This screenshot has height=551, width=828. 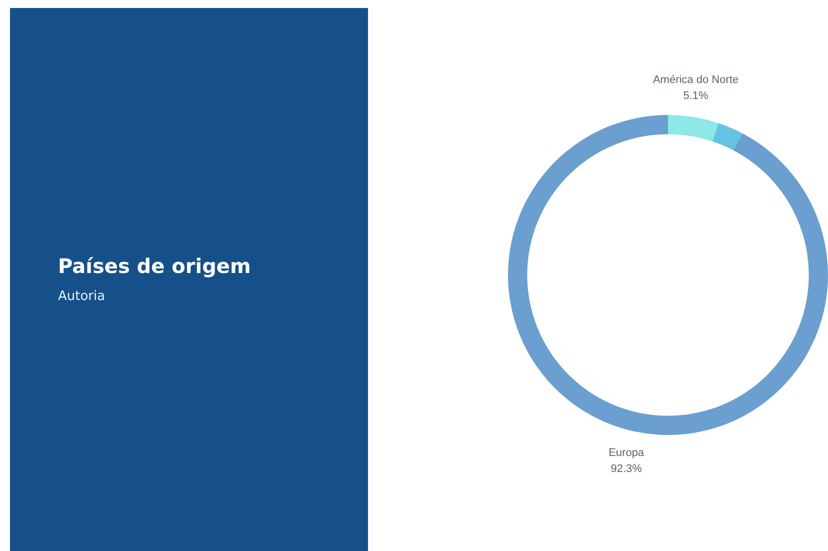 I want to click on slice-label: América do Norte, so click(x=695, y=80).